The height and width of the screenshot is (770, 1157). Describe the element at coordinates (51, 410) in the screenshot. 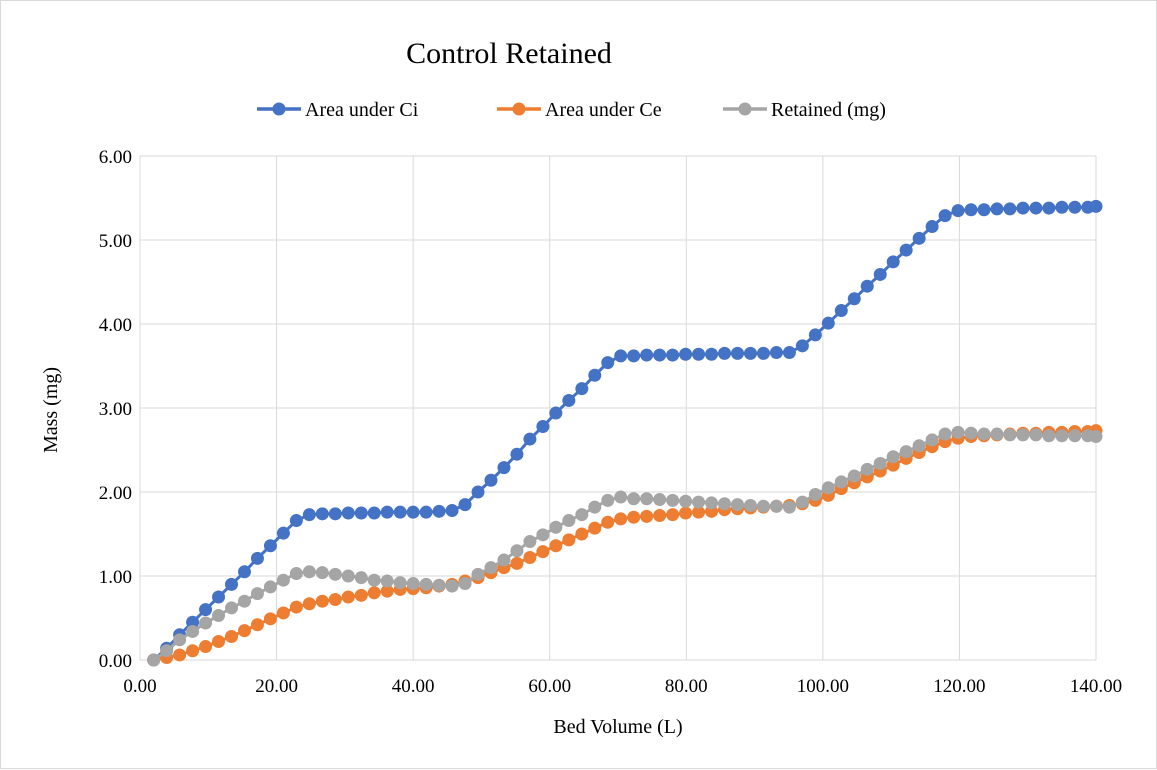

I see `y-axis-title: Mass (mg)` at that location.